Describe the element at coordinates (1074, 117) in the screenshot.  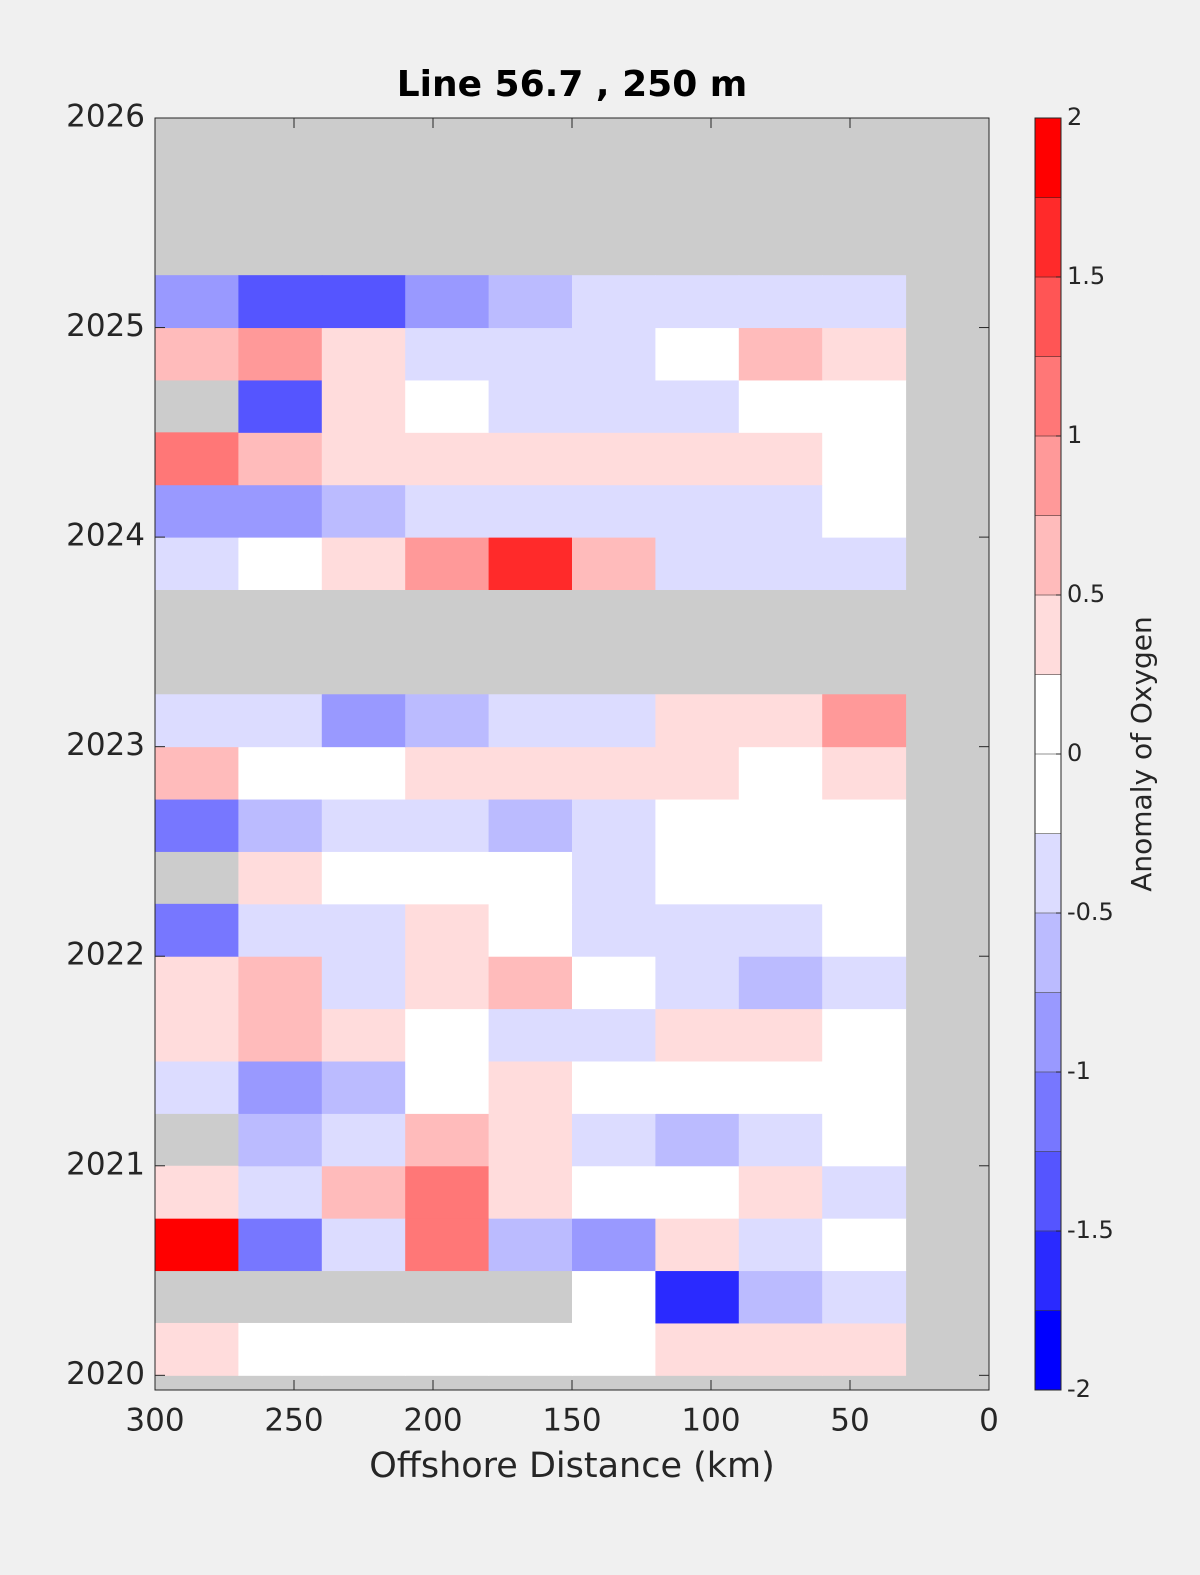
I see `colorbar-tick-label: 2` at that location.